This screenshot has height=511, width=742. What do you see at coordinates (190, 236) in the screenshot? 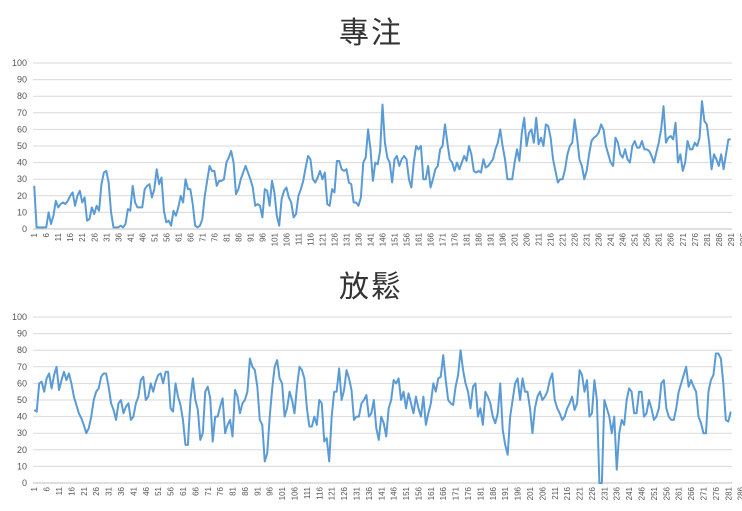
I see `x-tick-label: 66` at bounding box center [190, 236].